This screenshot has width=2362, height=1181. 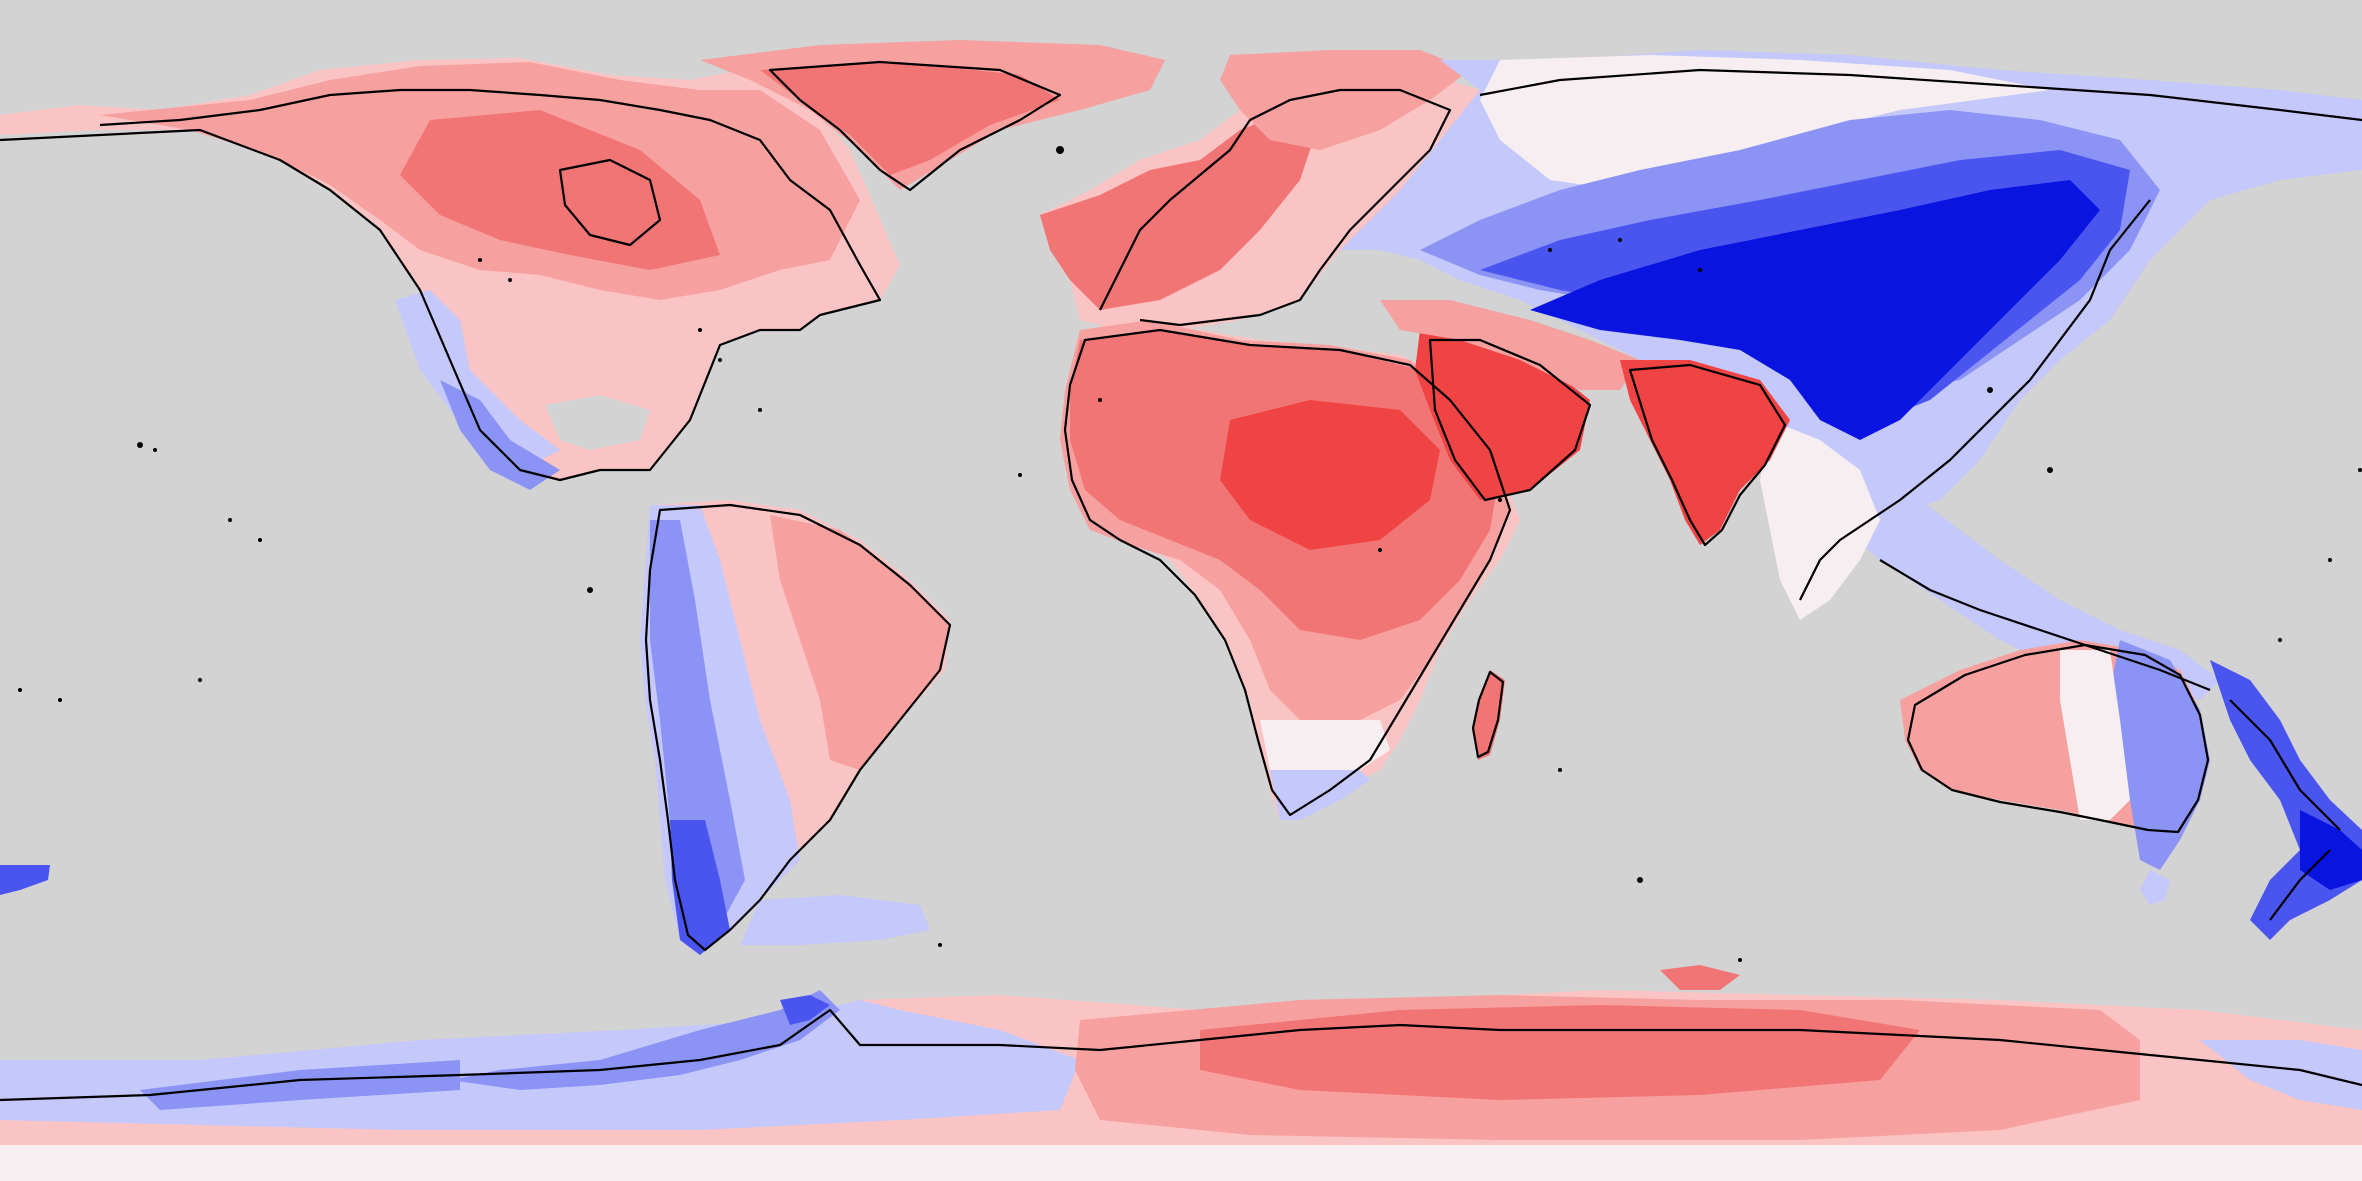 I want to click on east-antarctica-core, so click(x=1560, y=1052).